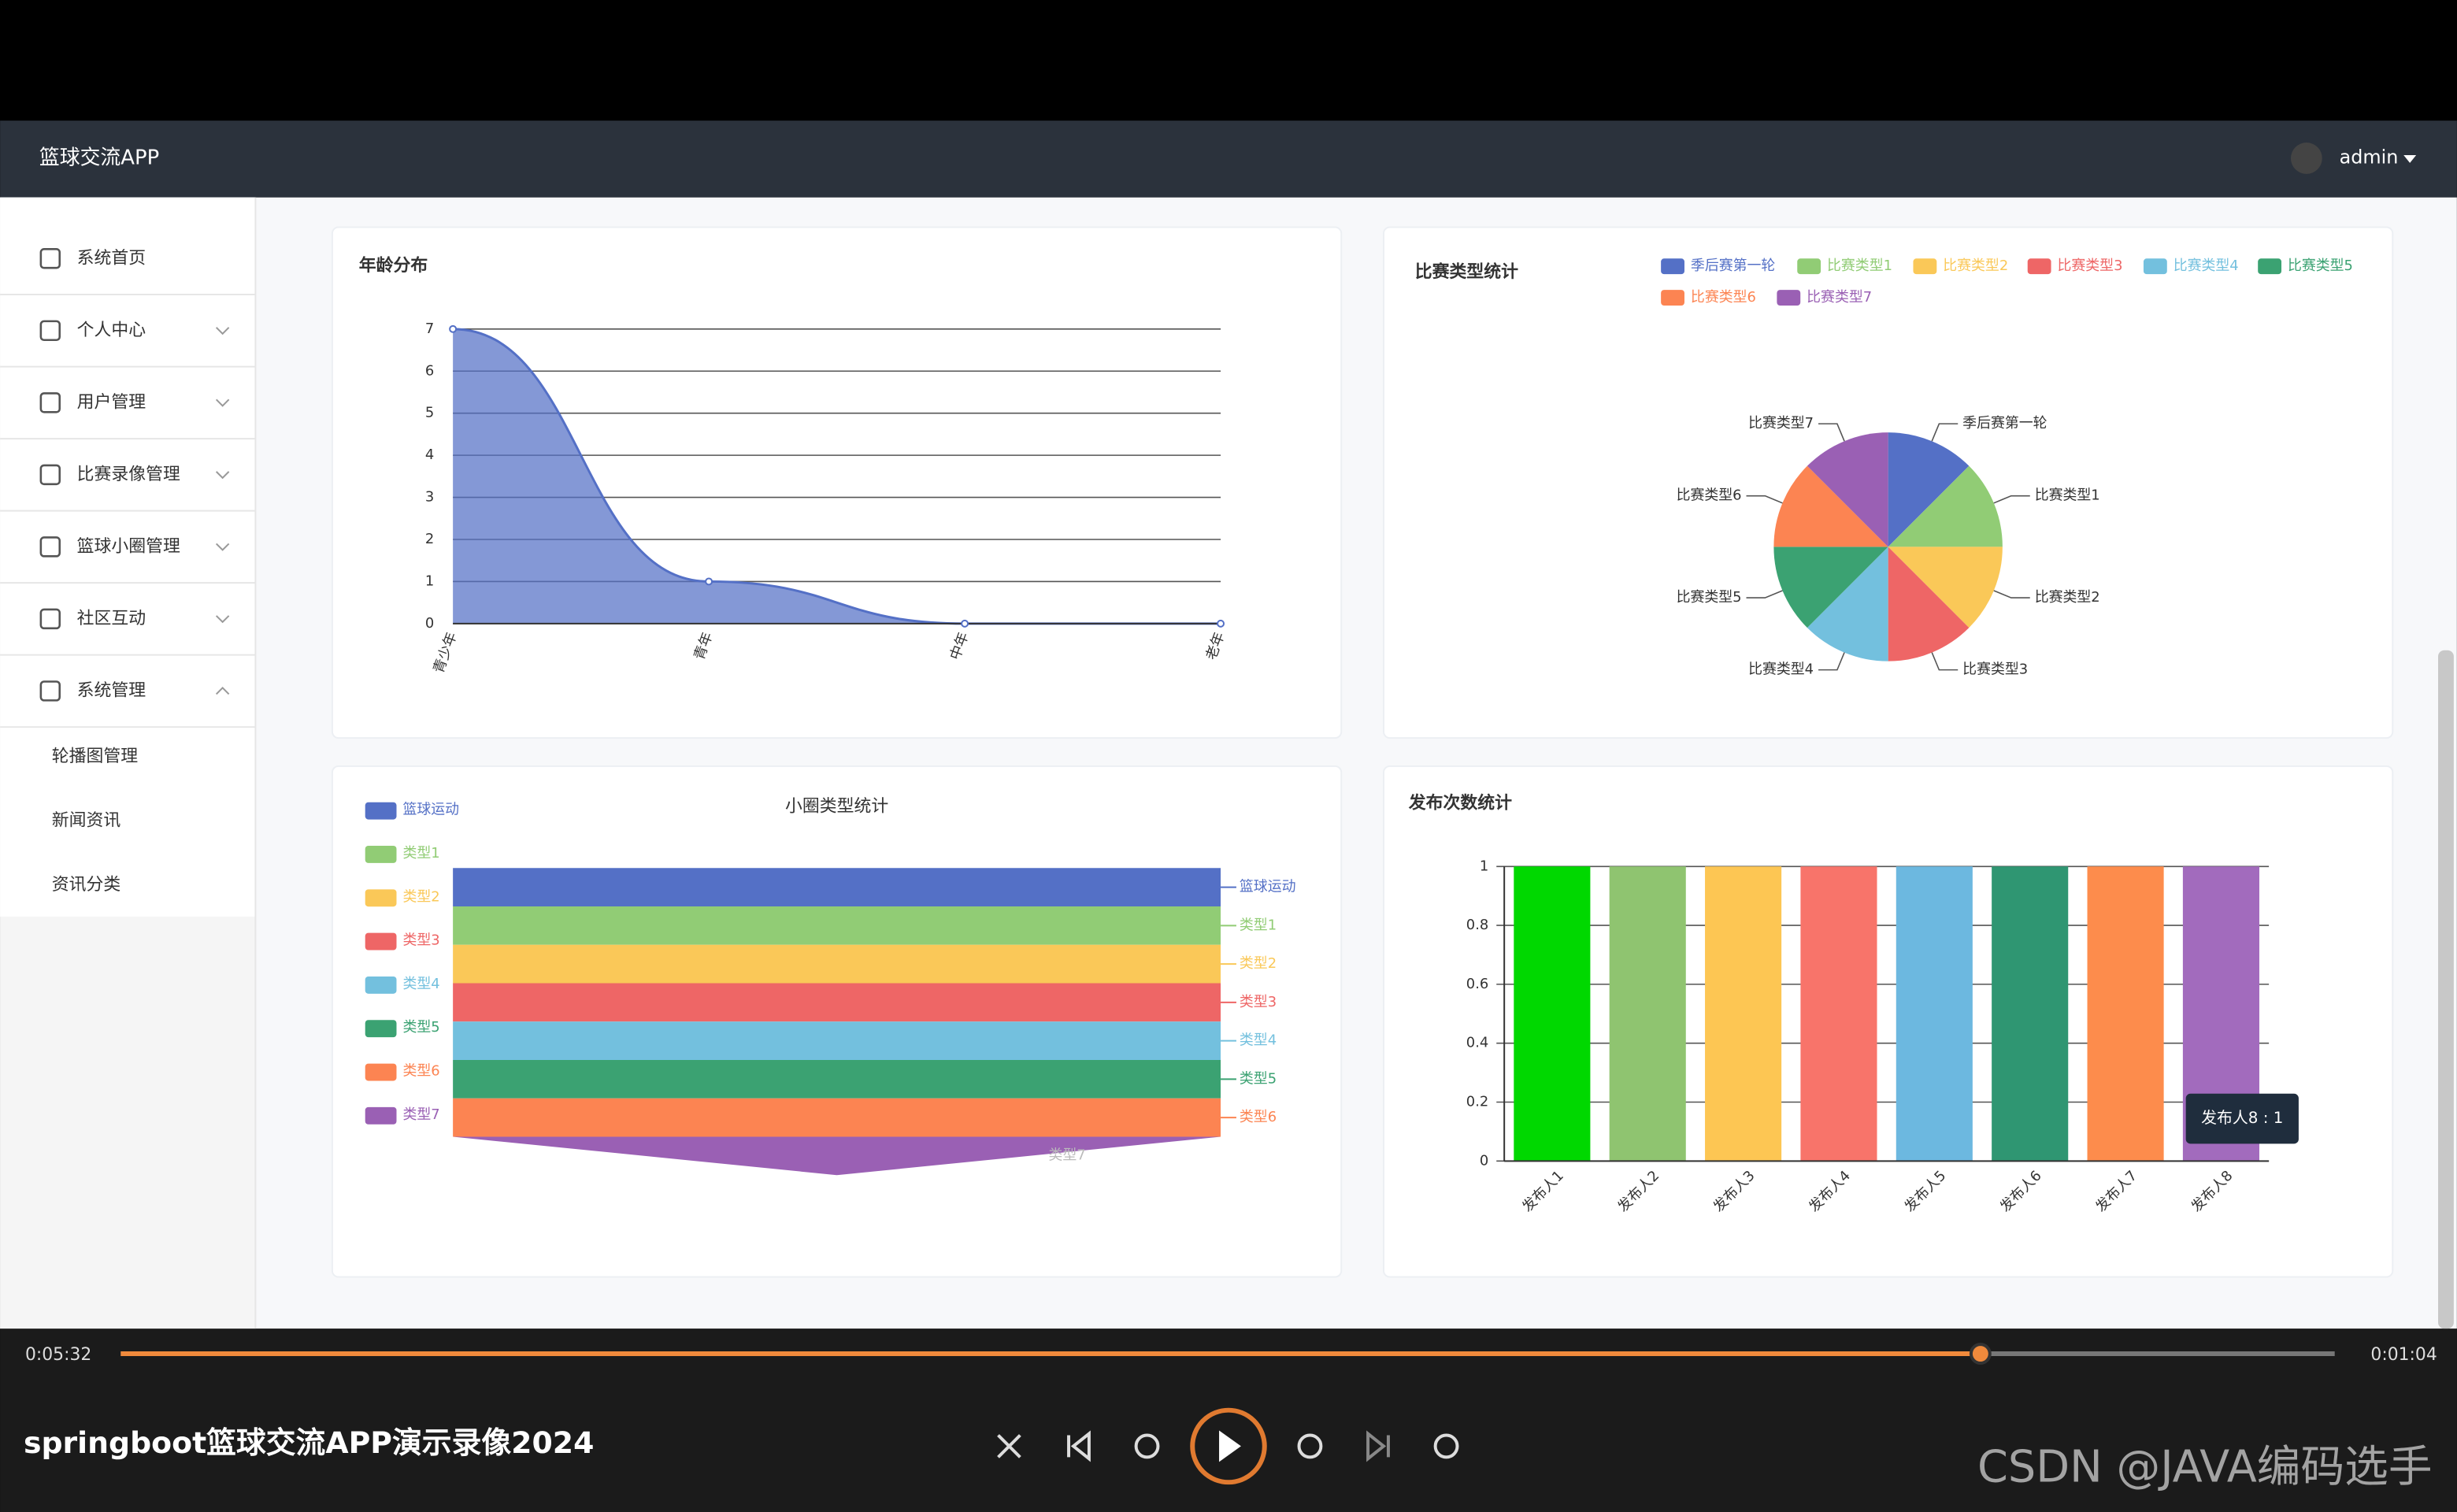 The image size is (2457, 1512). What do you see at coordinates (1723, 297) in the screenshot?
I see `legend-label: 比赛类型6` at bounding box center [1723, 297].